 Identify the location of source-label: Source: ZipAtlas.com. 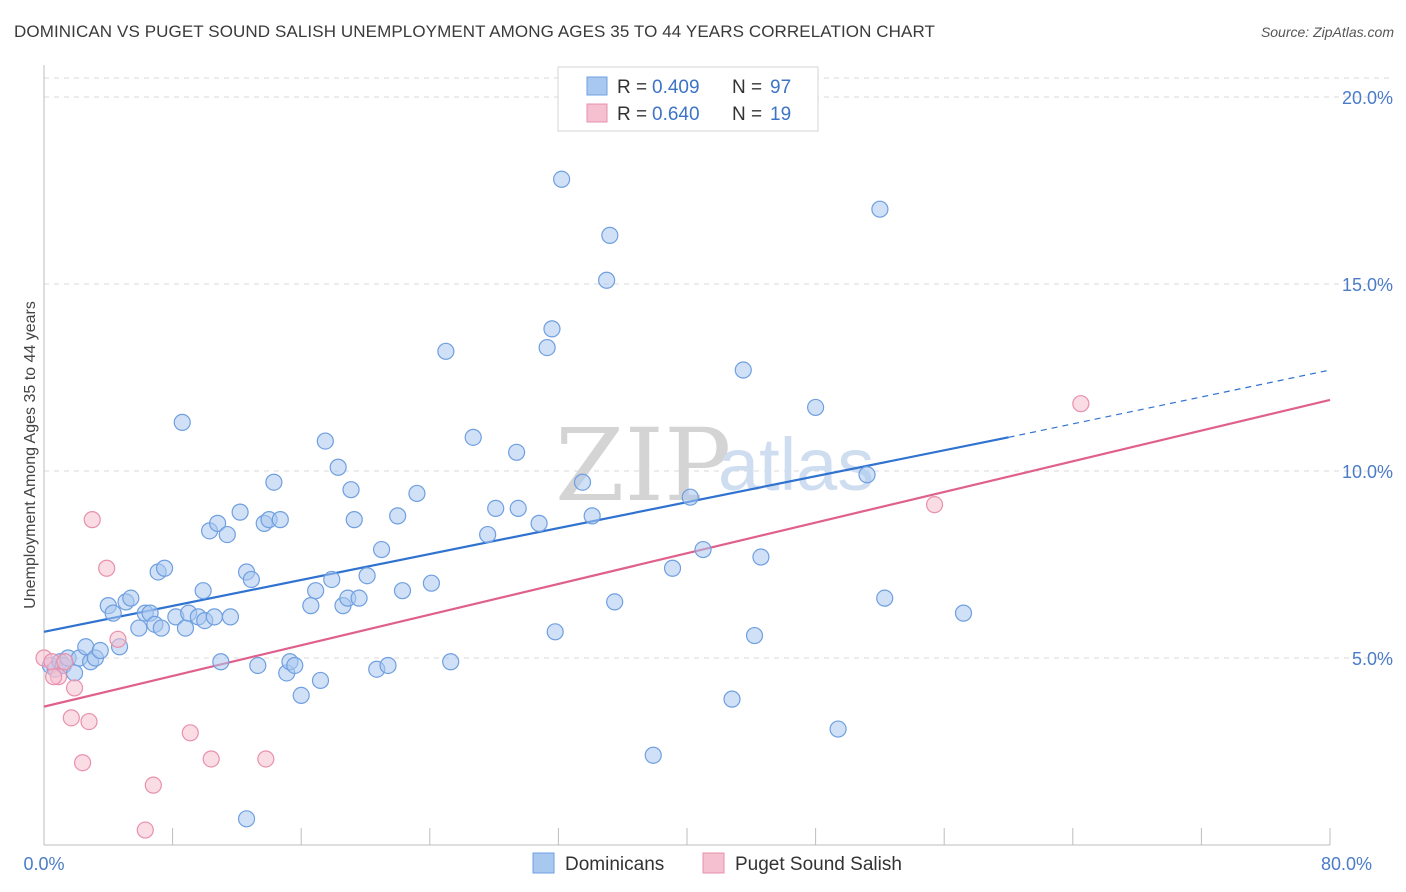
(1327, 32).